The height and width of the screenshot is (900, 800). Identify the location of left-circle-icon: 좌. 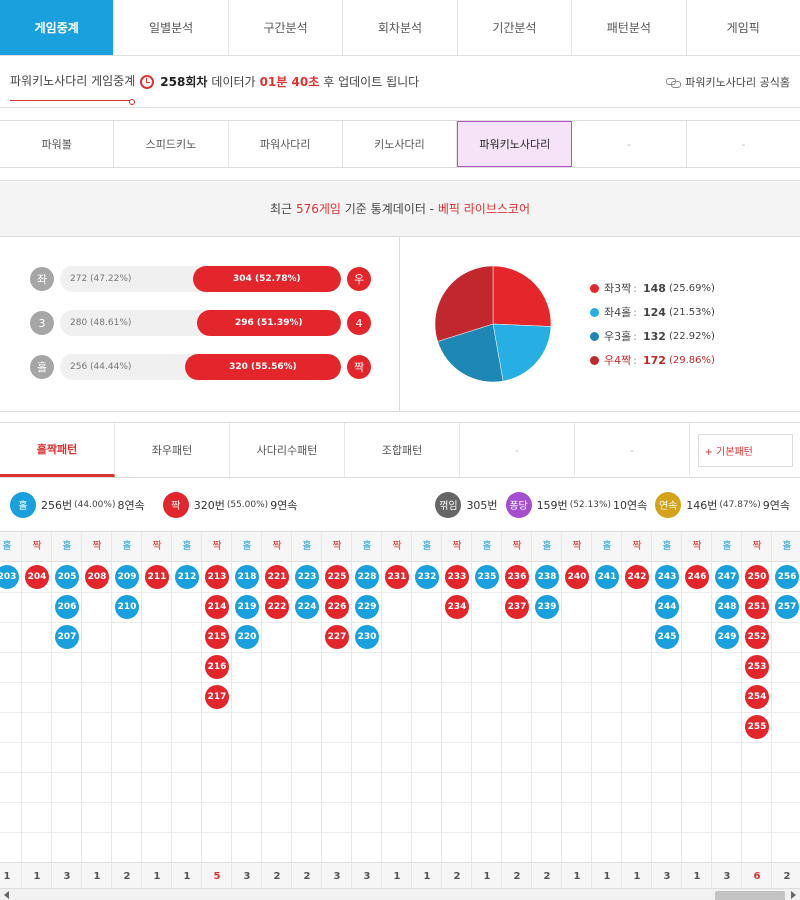
(42, 279).